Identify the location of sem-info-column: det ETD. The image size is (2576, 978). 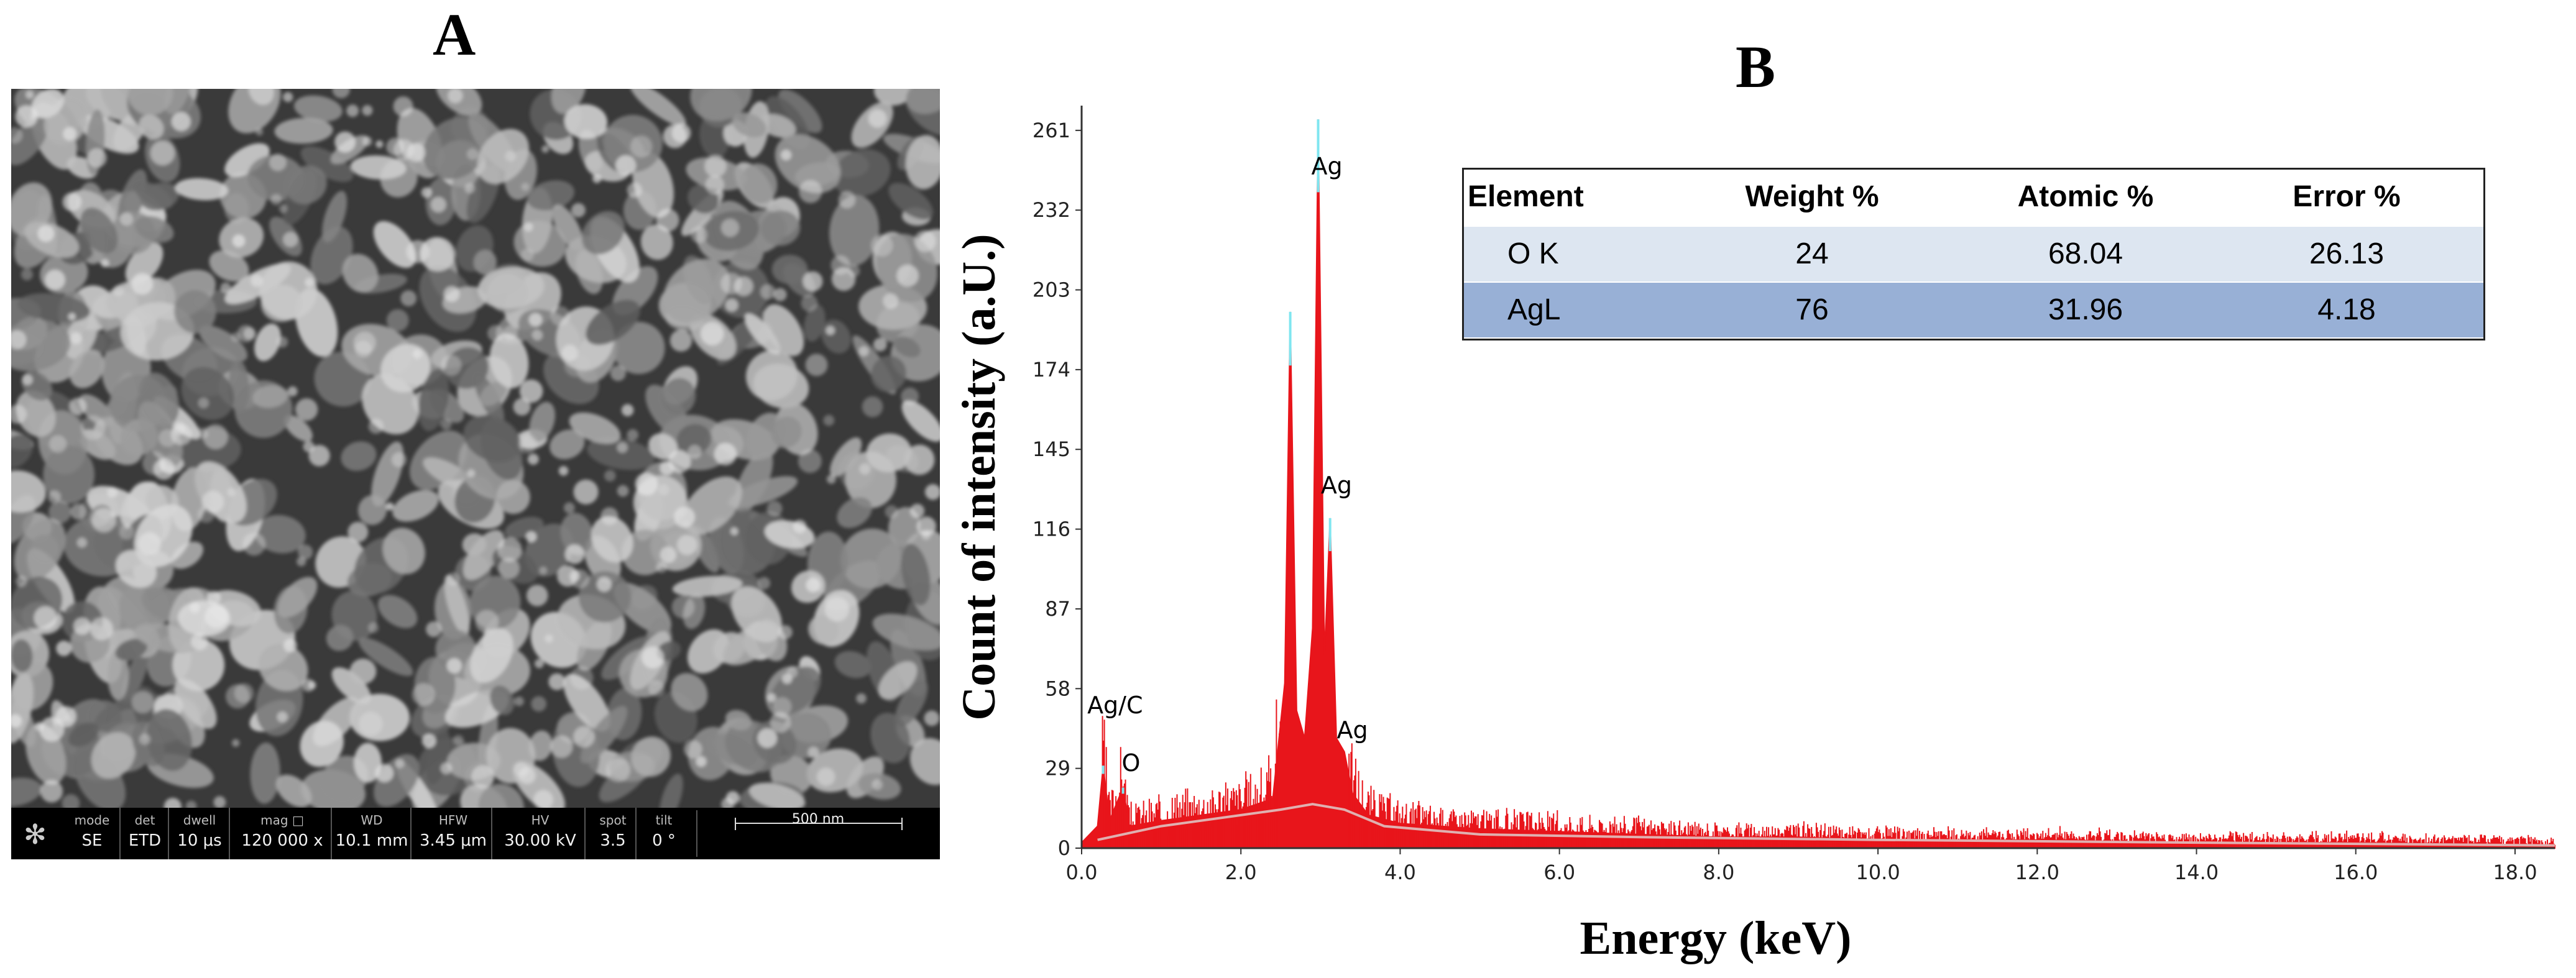
(145, 832).